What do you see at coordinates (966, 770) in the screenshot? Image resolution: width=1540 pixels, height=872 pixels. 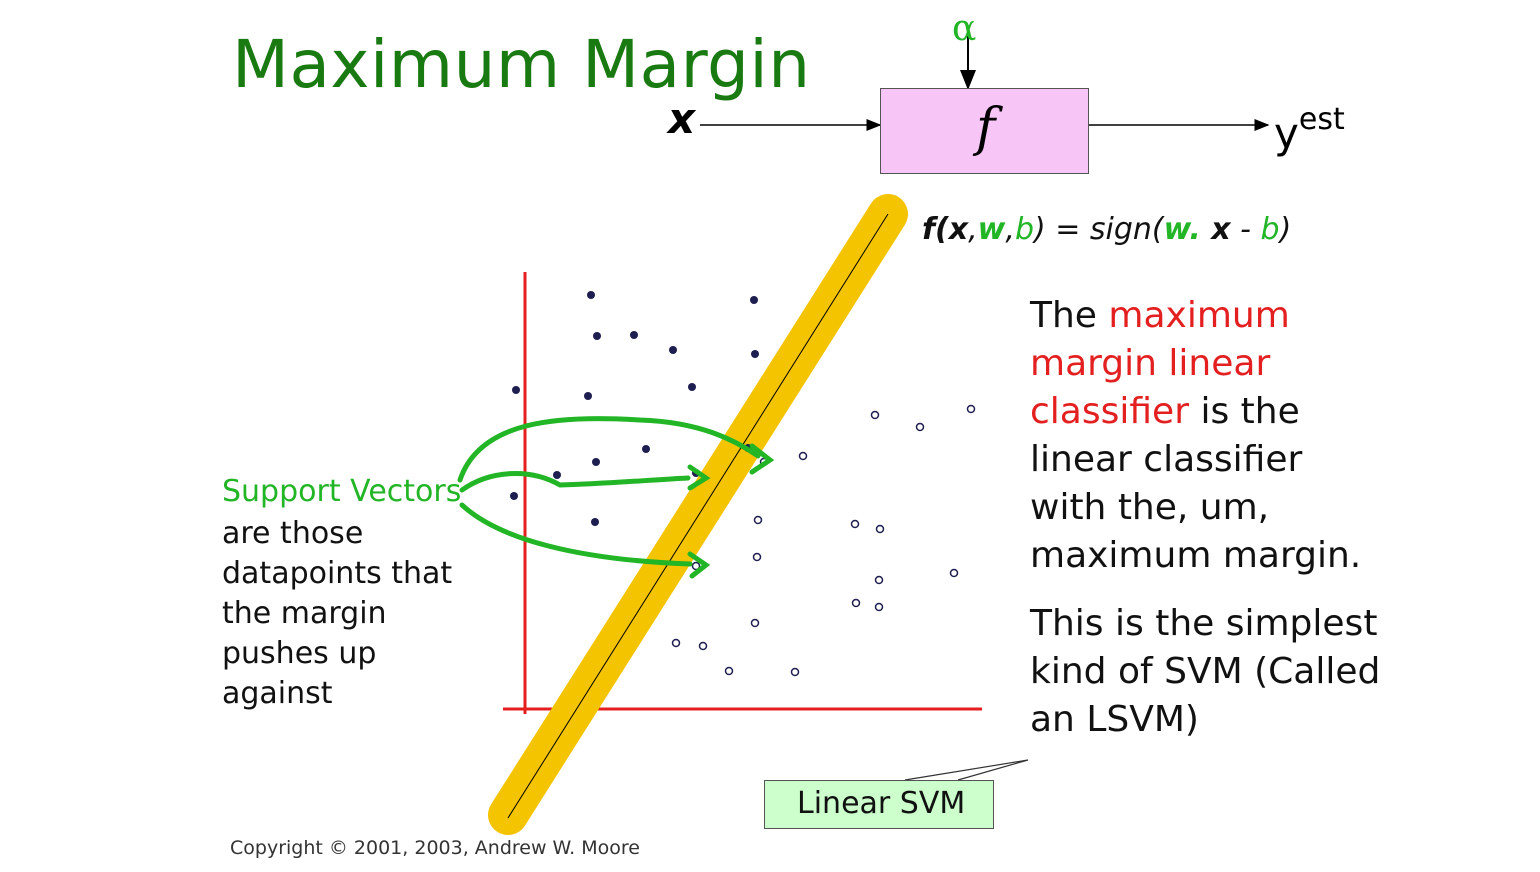 I see `callout-pointer` at bounding box center [966, 770].